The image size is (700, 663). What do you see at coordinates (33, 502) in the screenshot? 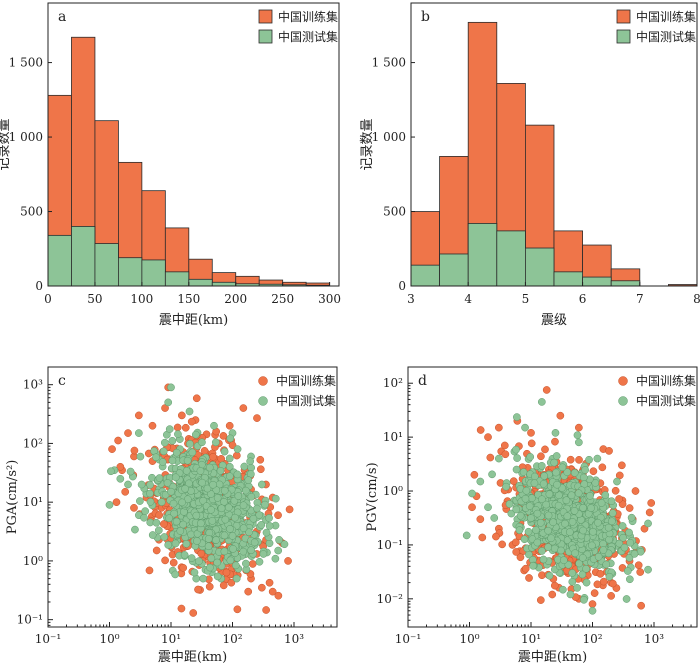
I see `y-tick-label: 10¹` at bounding box center [33, 502].